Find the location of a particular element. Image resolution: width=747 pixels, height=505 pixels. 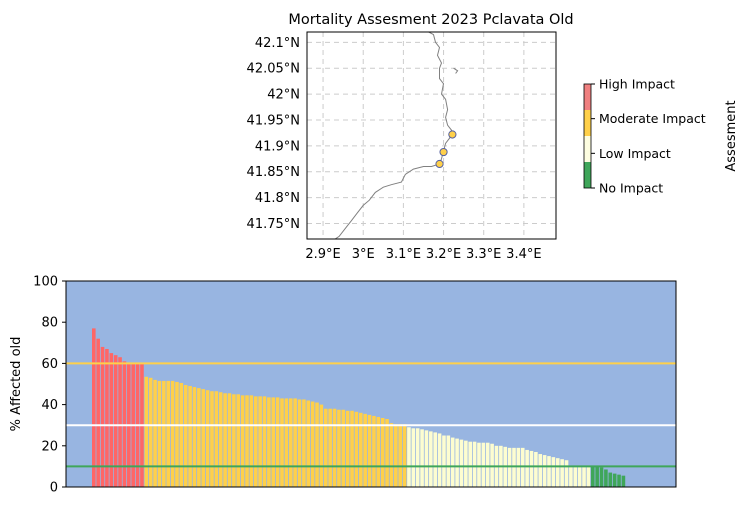

map-title: Mortality Assesment 2023 Pclavata Old is located at coordinates (430, 20).